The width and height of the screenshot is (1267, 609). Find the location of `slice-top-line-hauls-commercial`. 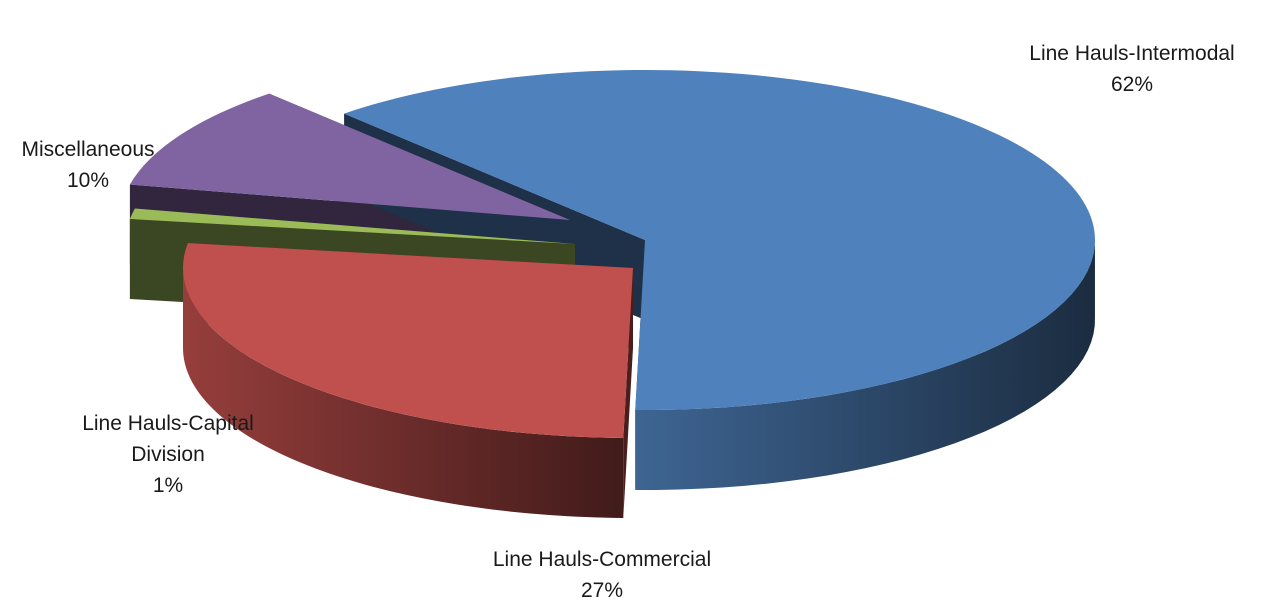

slice-top-line-hauls-commercial is located at coordinates (407, 340).